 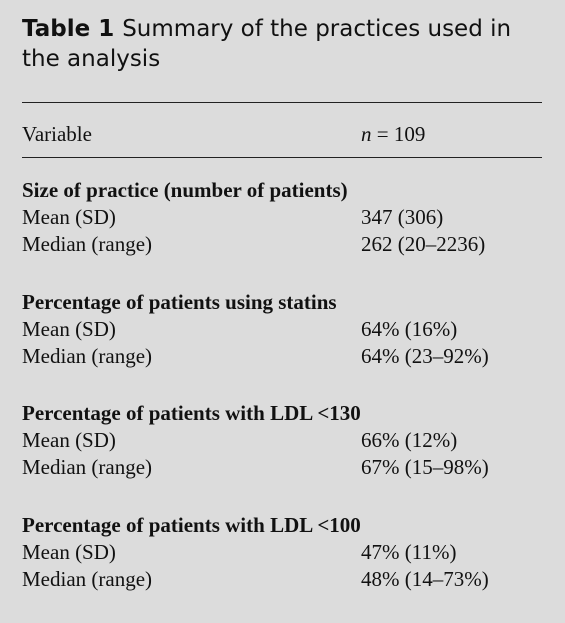 I want to click on table-row: Median (range) 48% (14–73%), so click(x=282, y=579).